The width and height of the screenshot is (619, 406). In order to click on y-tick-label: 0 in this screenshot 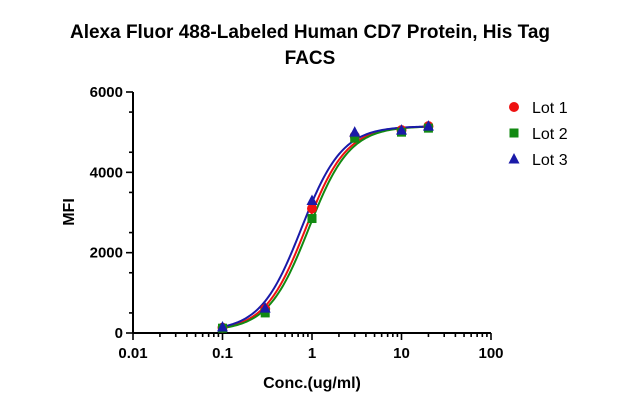, I will do `click(119, 333)`.